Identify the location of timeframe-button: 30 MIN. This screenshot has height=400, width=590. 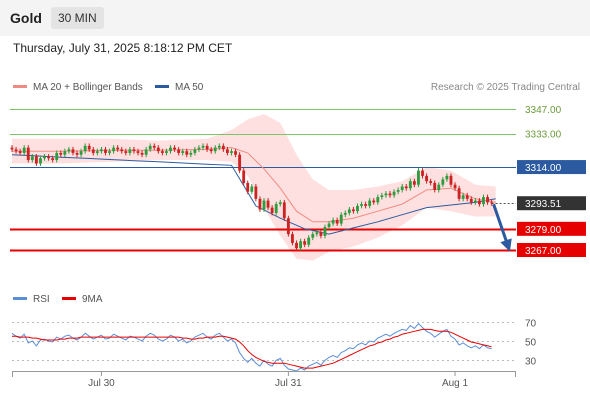
(77, 18).